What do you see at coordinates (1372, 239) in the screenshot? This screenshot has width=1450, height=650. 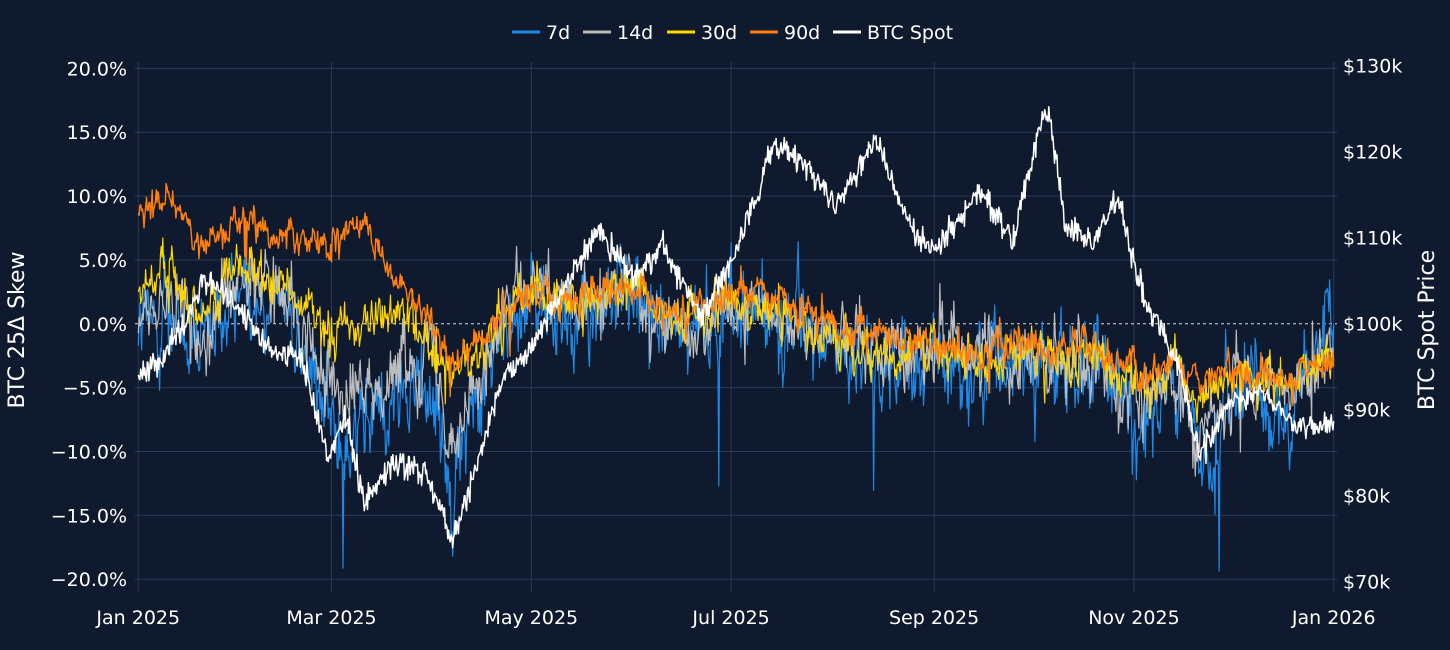 I see `y-right-tick-label: $110k` at bounding box center [1372, 239].